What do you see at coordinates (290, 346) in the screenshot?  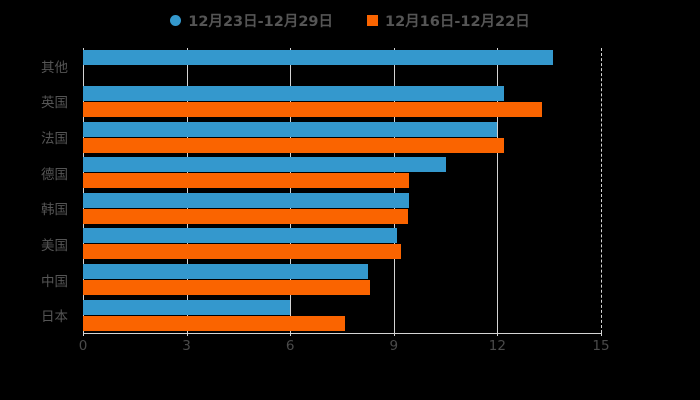 I see `x-tick-label: 6` at bounding box center [290, 346].